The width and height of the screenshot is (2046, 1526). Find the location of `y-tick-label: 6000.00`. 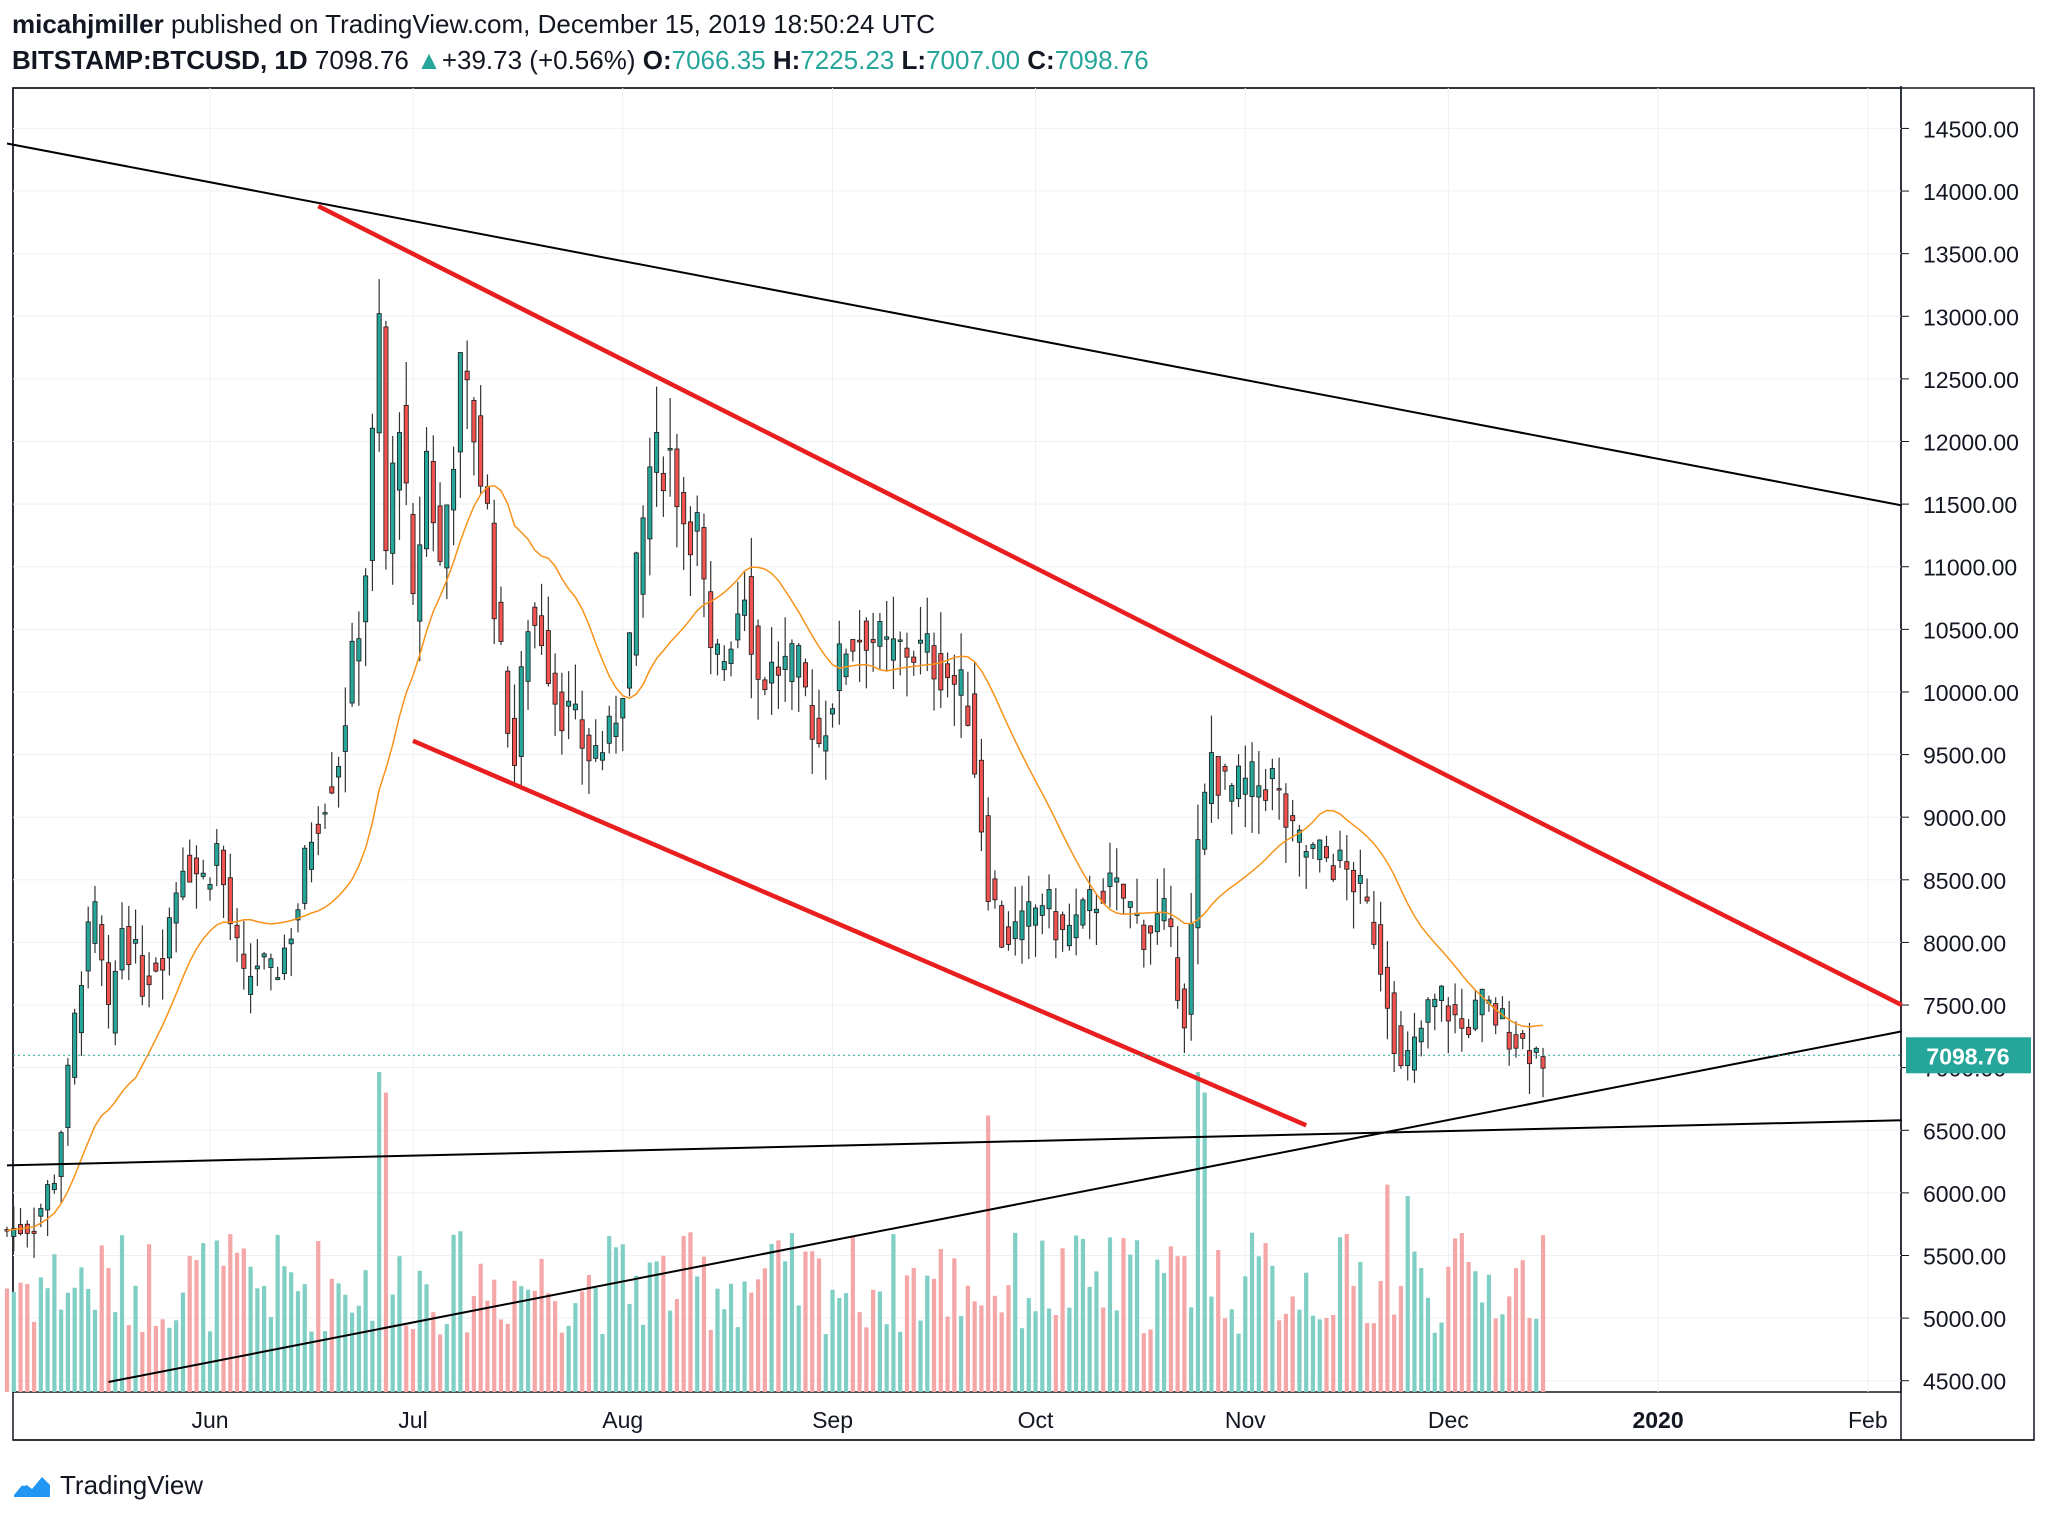

y-tick-label: 6000.00 is located at coordinates (1964, 1194).